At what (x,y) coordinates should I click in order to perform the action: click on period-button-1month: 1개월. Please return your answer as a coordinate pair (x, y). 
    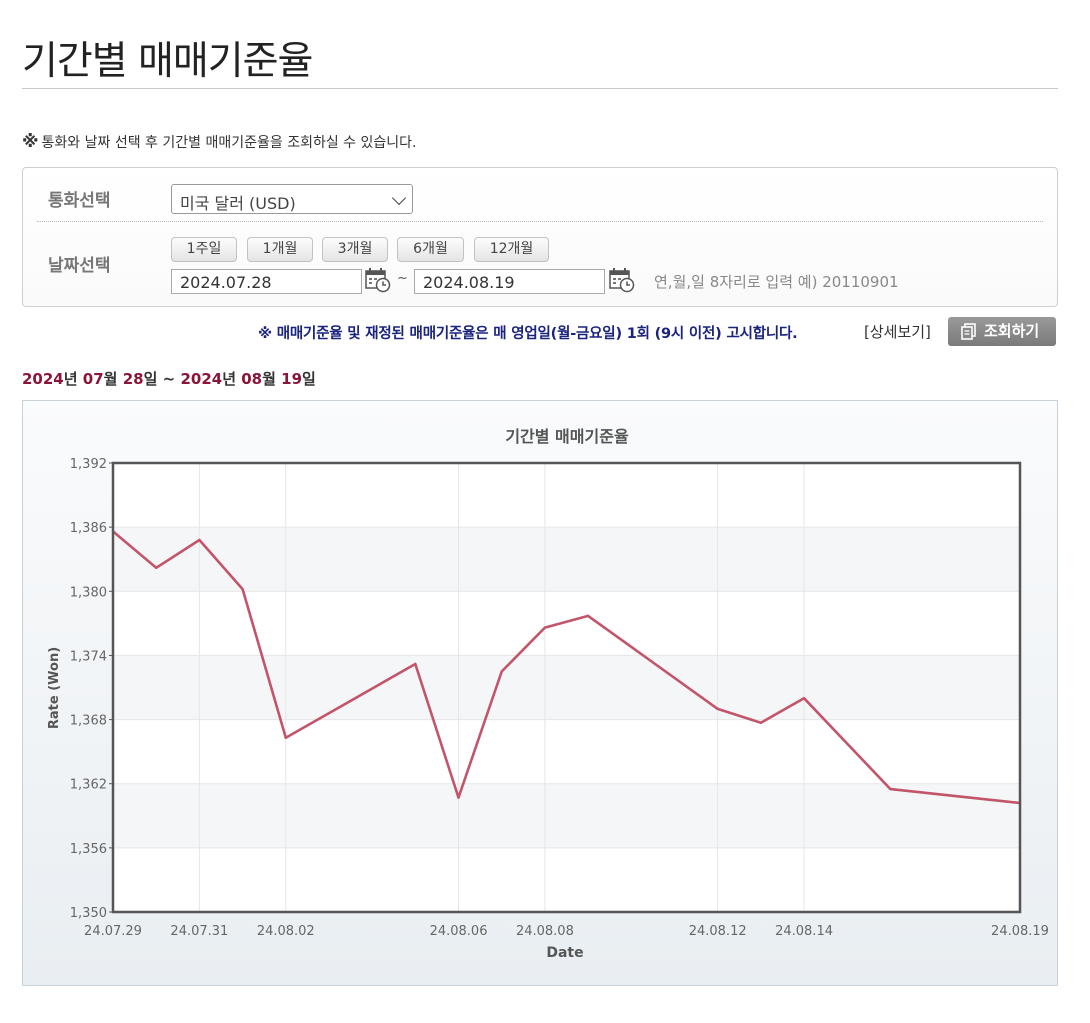
    Looking at the image, I should click on (280, 249).